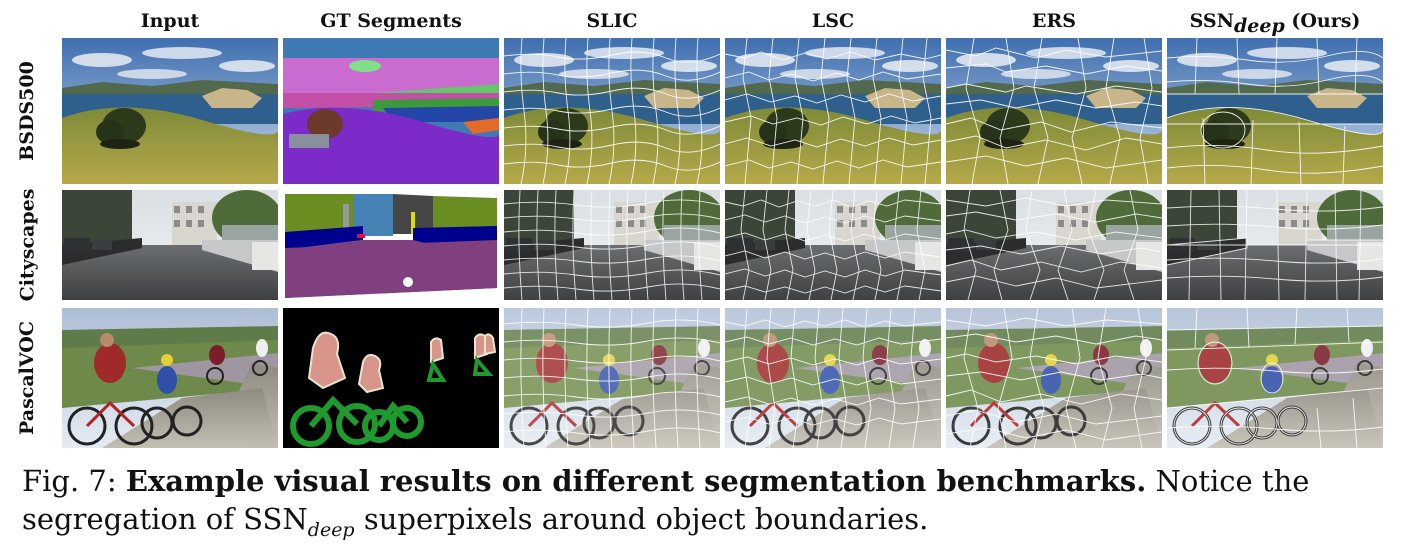  I want to click on bsds500-input-image, so click(170, 111).